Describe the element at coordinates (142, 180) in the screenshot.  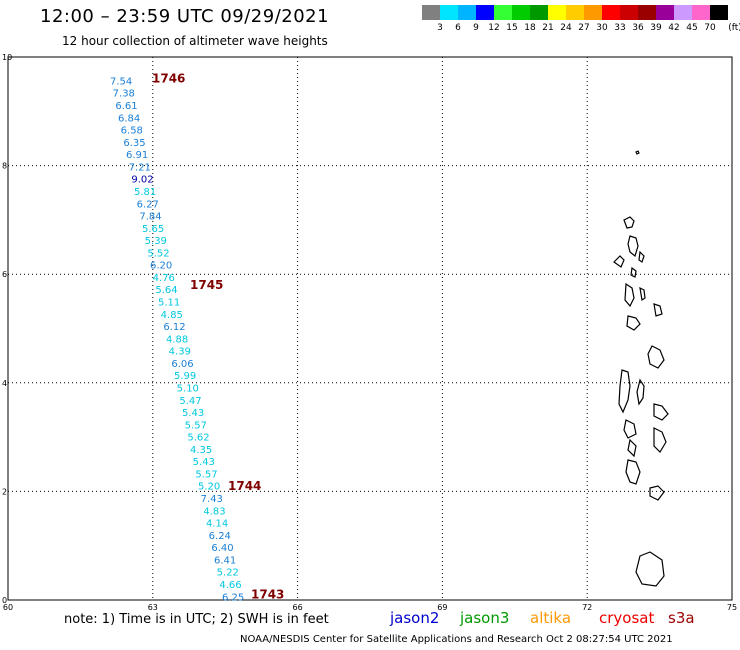
I see `swh-value: 9.02` at that location.